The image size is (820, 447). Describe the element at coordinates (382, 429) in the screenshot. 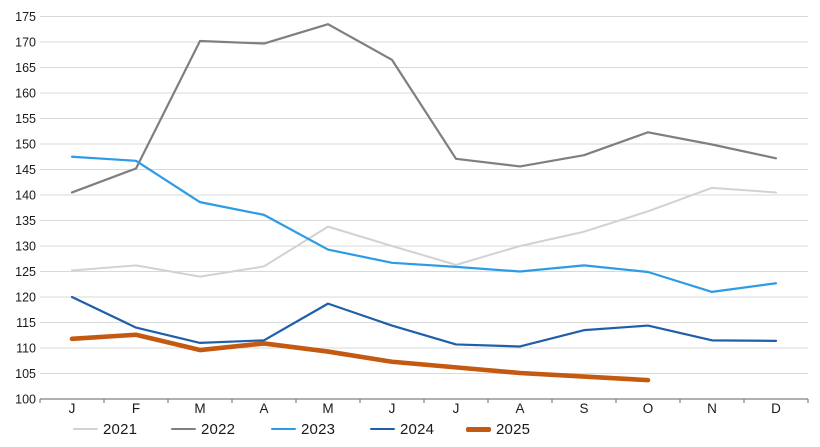

I see `legend-swatch-2024` at that location.